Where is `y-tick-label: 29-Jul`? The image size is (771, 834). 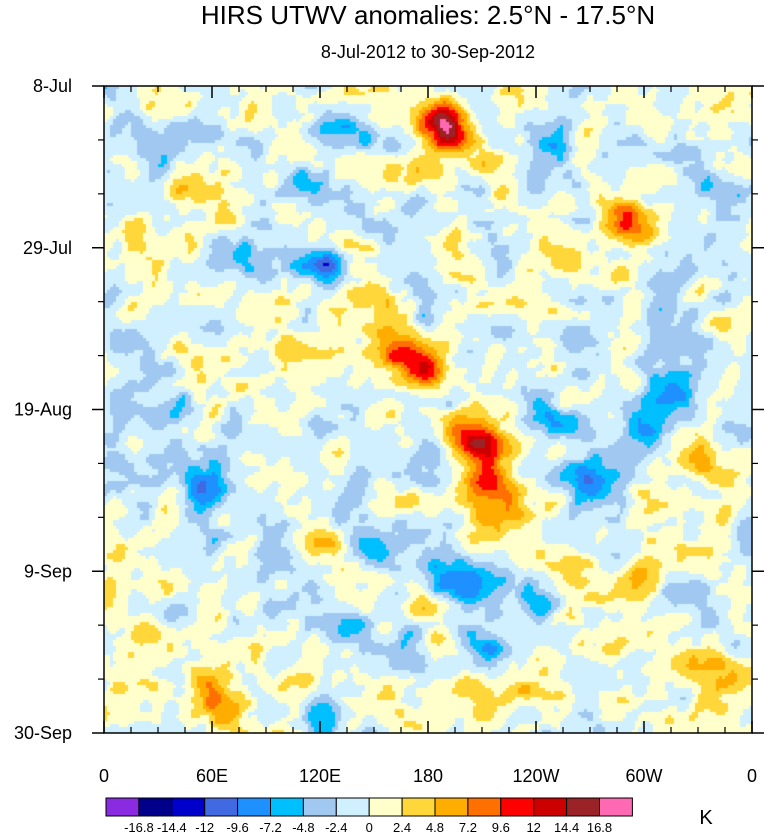 y-tick-label: 29-Jul is located at coordinates (47, 248).